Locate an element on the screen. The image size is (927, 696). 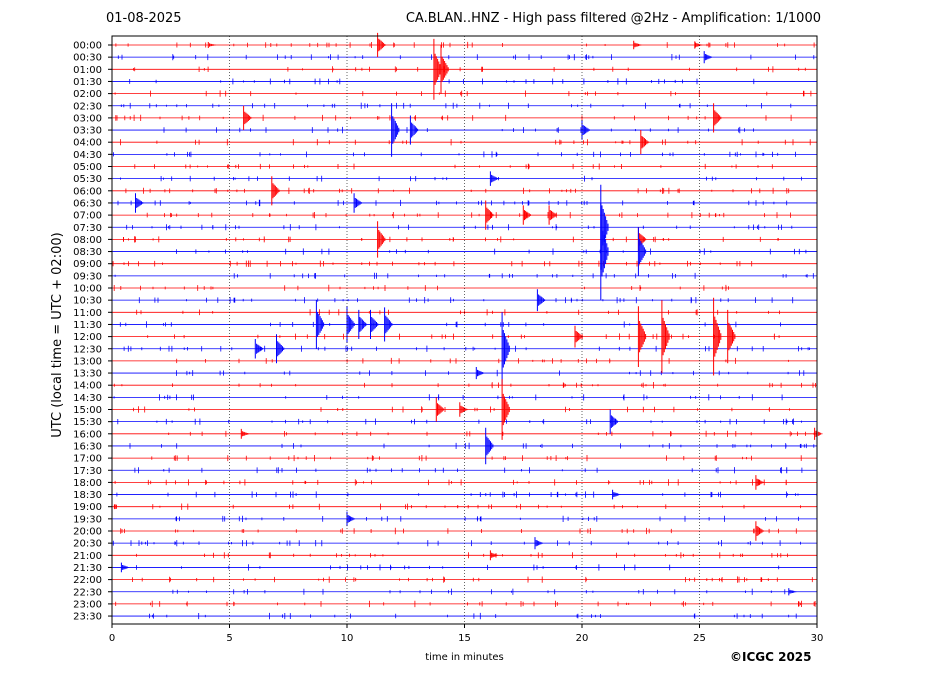
y-tick-label: 13:00 is located at coordinates (87, 361).